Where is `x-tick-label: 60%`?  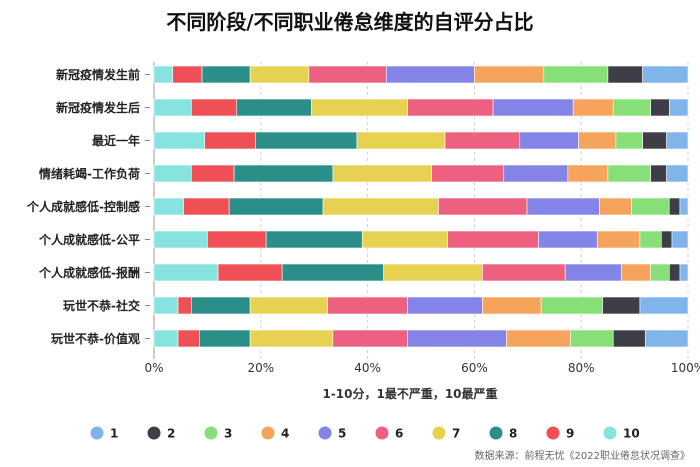 x-tick-label: 60% is located at coordinates (474, 368).